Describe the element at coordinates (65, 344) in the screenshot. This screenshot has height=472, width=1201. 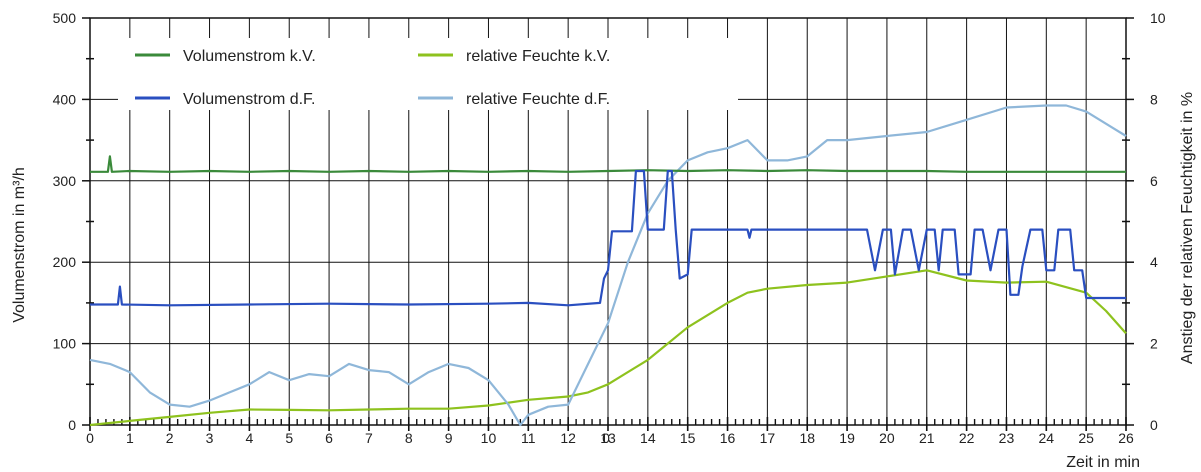
I see `y-tick-label: 100` at that location.